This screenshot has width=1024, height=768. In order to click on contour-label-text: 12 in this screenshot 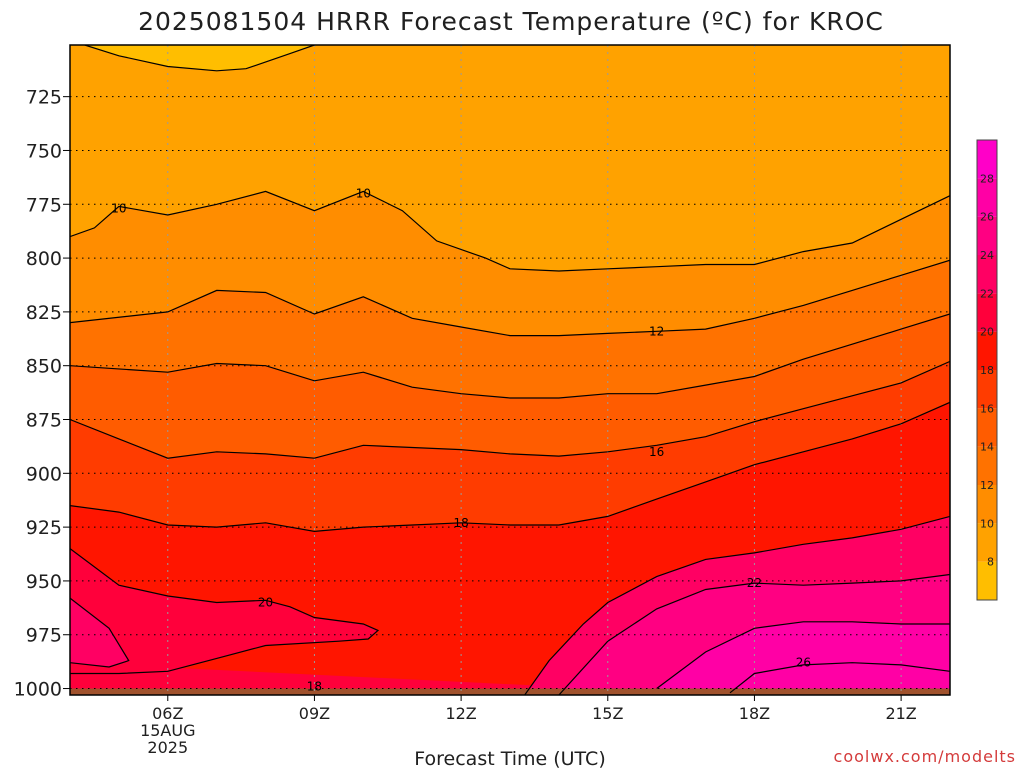, I will do `click(656, 331)`.